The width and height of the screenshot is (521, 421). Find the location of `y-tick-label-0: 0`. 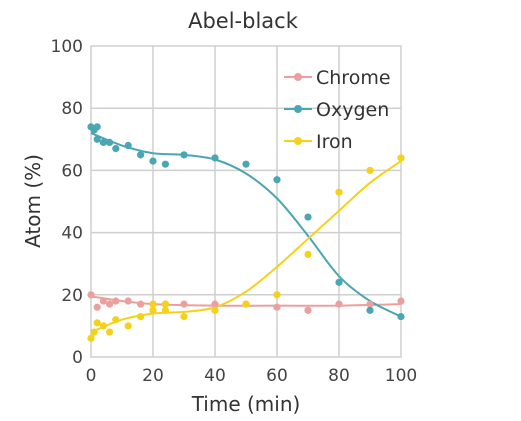

y-tick-label-0: 0 is located at coordinates (77, 358).